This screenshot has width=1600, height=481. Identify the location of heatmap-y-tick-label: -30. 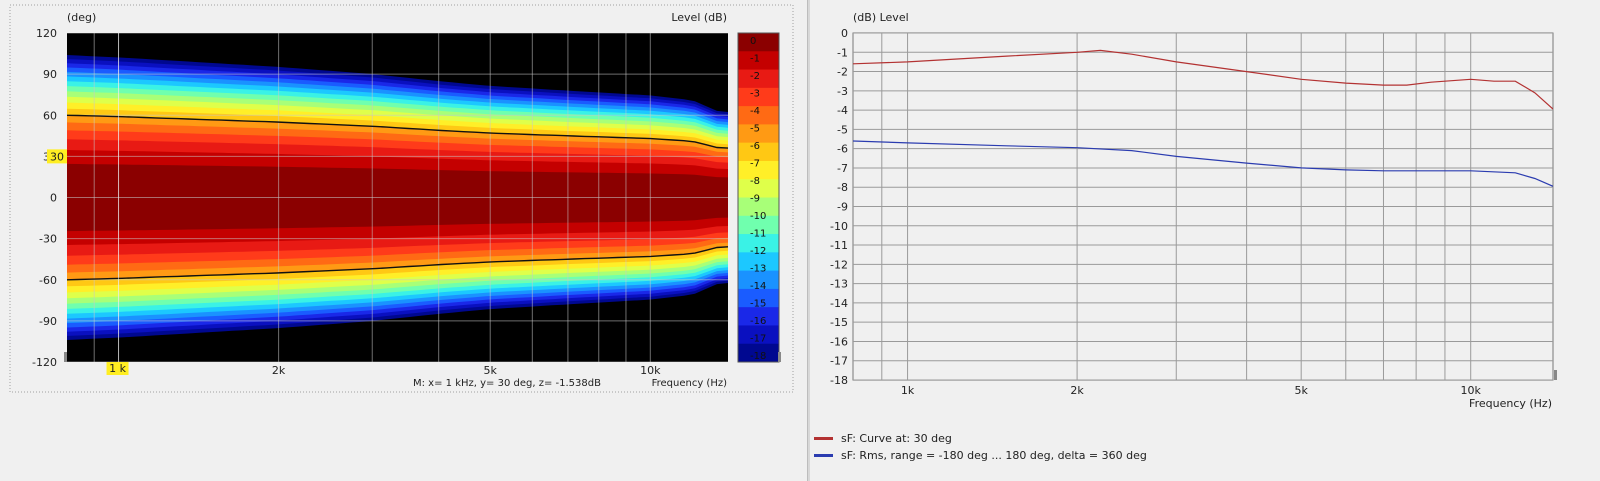
(48, 239).